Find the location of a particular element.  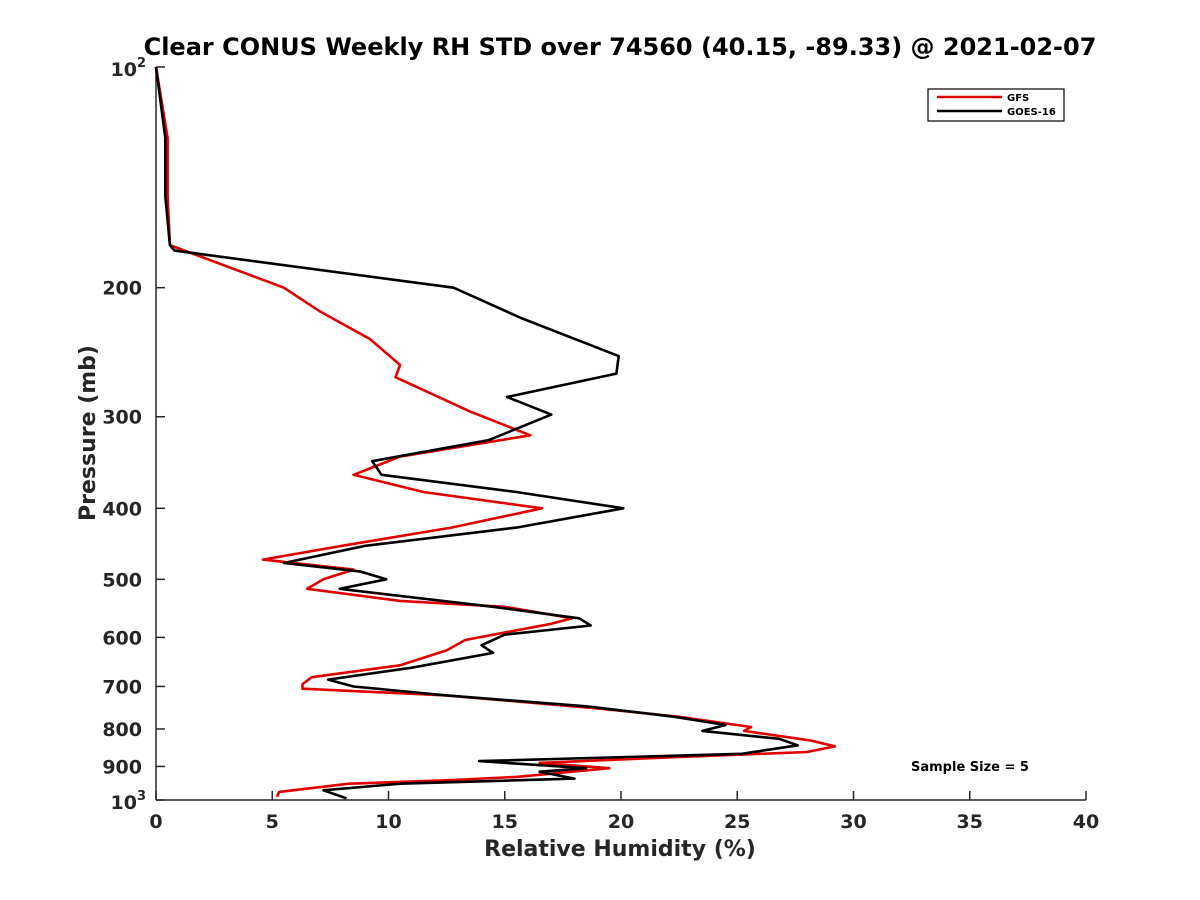

x-tick-label: 5 is located at coordinates (272, 822).